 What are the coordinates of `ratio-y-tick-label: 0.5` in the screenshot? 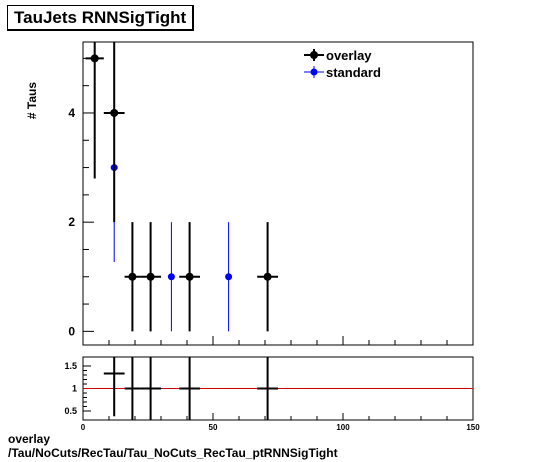 It's located at (70, 411).